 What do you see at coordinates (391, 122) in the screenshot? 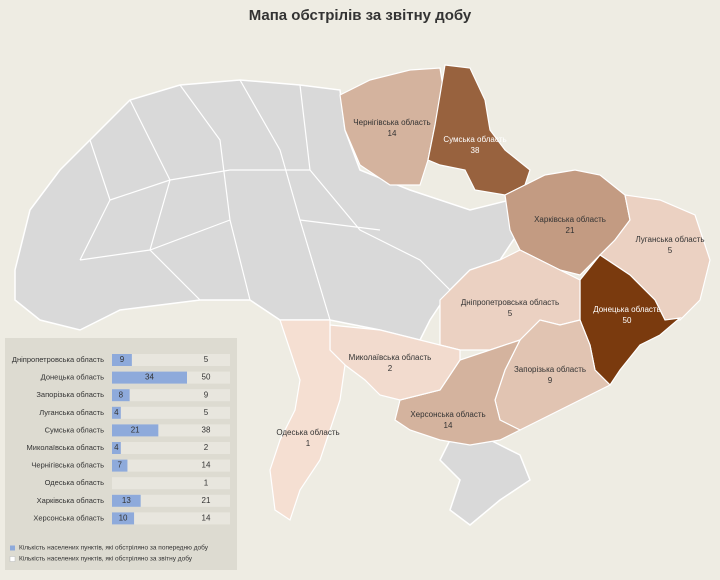
I see `region-name: Чернігівська область` at bounding box center [391, 122].